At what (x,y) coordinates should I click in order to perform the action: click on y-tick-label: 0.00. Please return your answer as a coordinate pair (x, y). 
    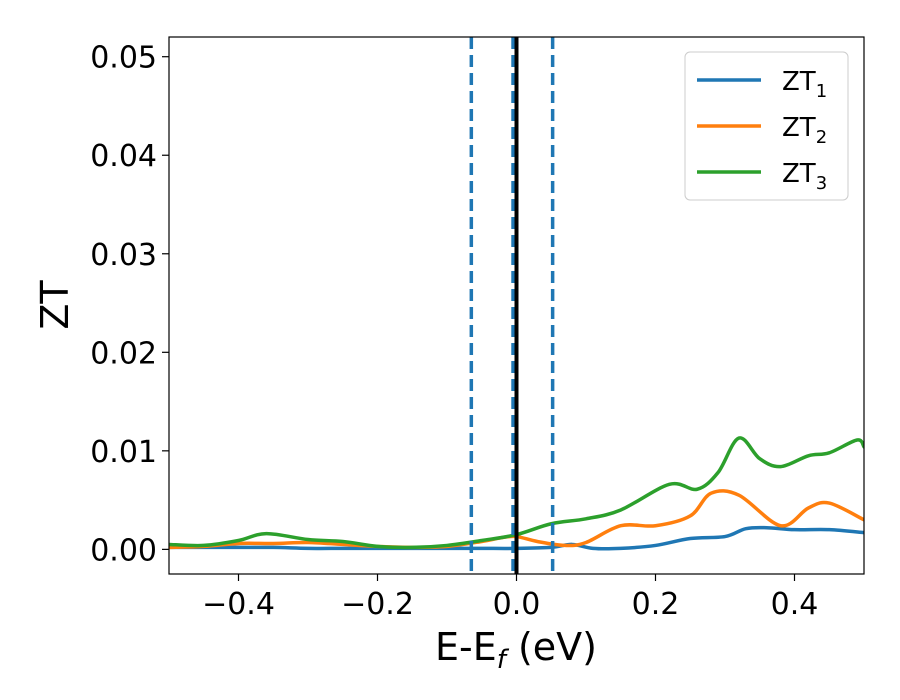
    Looking at the image, I should click on (123, 550).